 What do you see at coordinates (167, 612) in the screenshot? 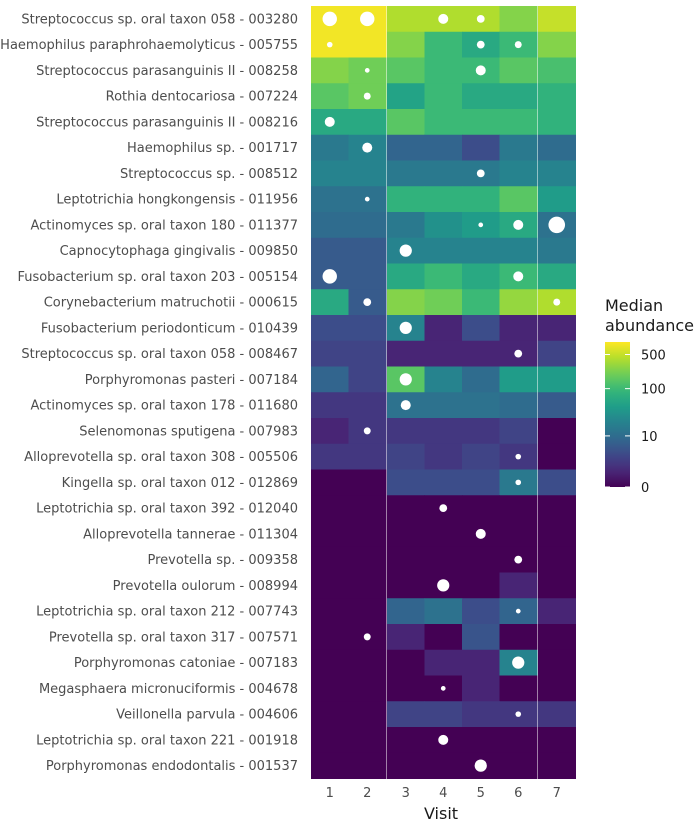
I see `y-tick-label: Leptotrichia sp. oral taxon 212 - 007743` at bounding box center [167, 612].